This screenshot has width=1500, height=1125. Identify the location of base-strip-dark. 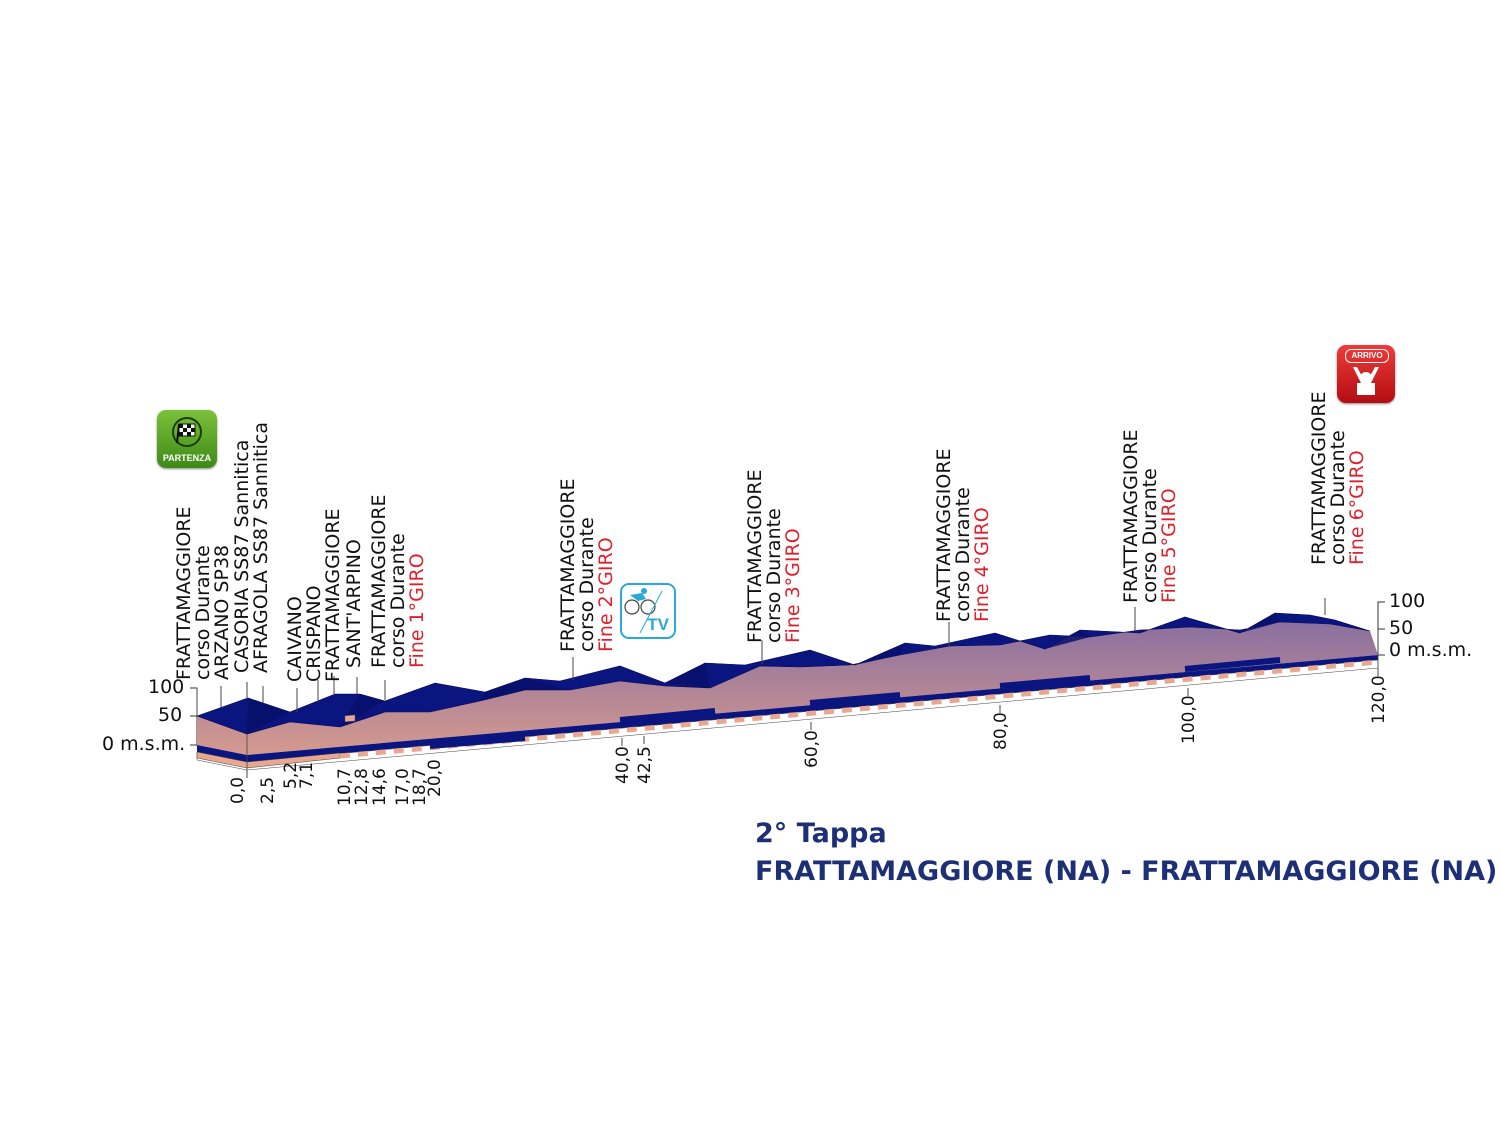
(787, 708).